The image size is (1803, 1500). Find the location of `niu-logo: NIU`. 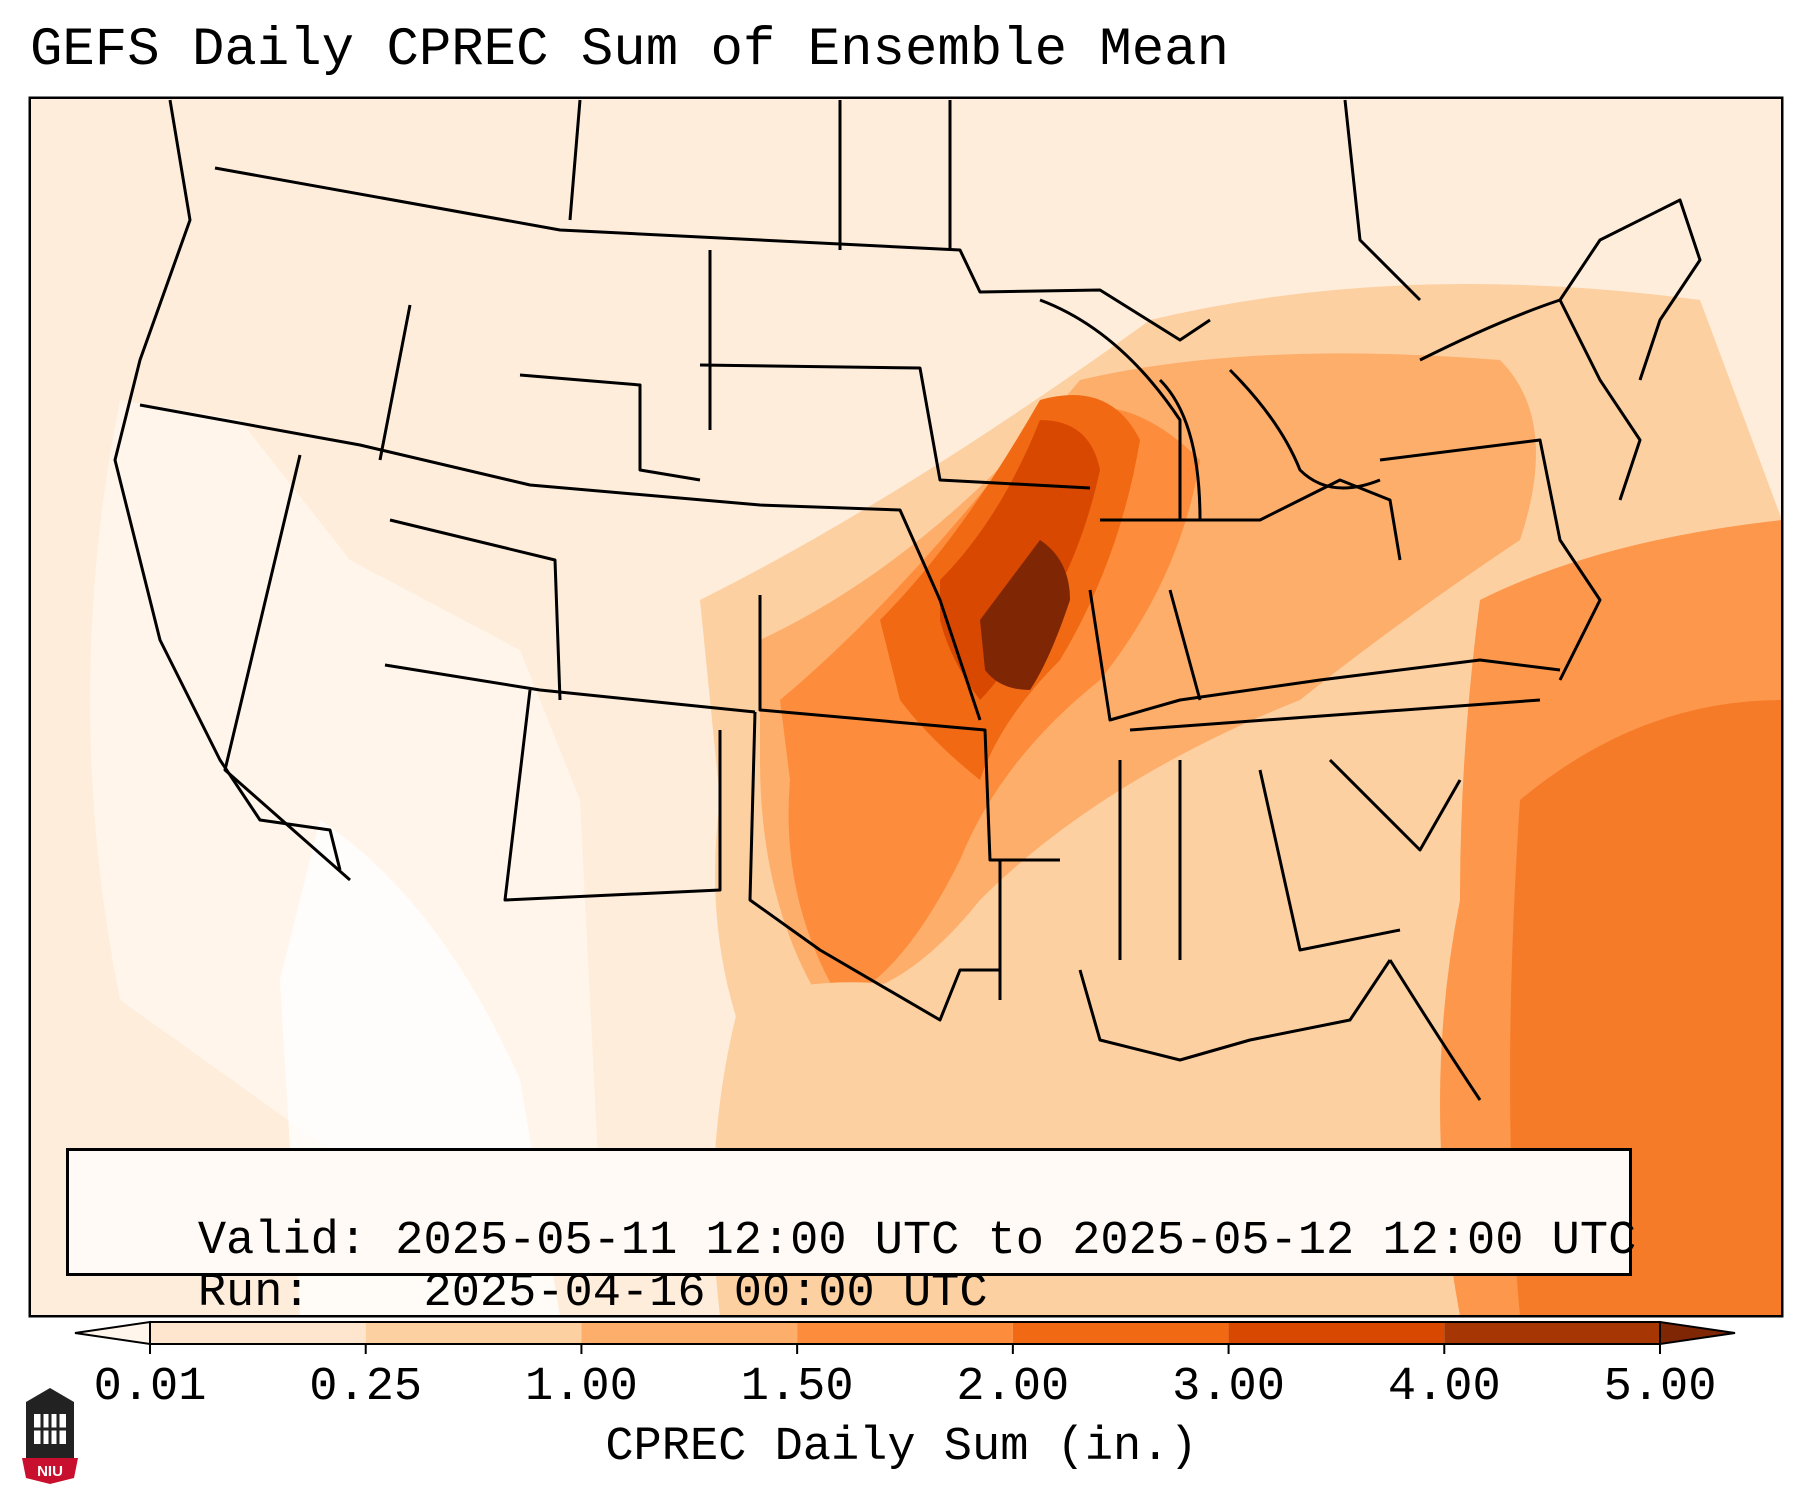

niu-logo: NIU is located at coordinates (50, 1436).